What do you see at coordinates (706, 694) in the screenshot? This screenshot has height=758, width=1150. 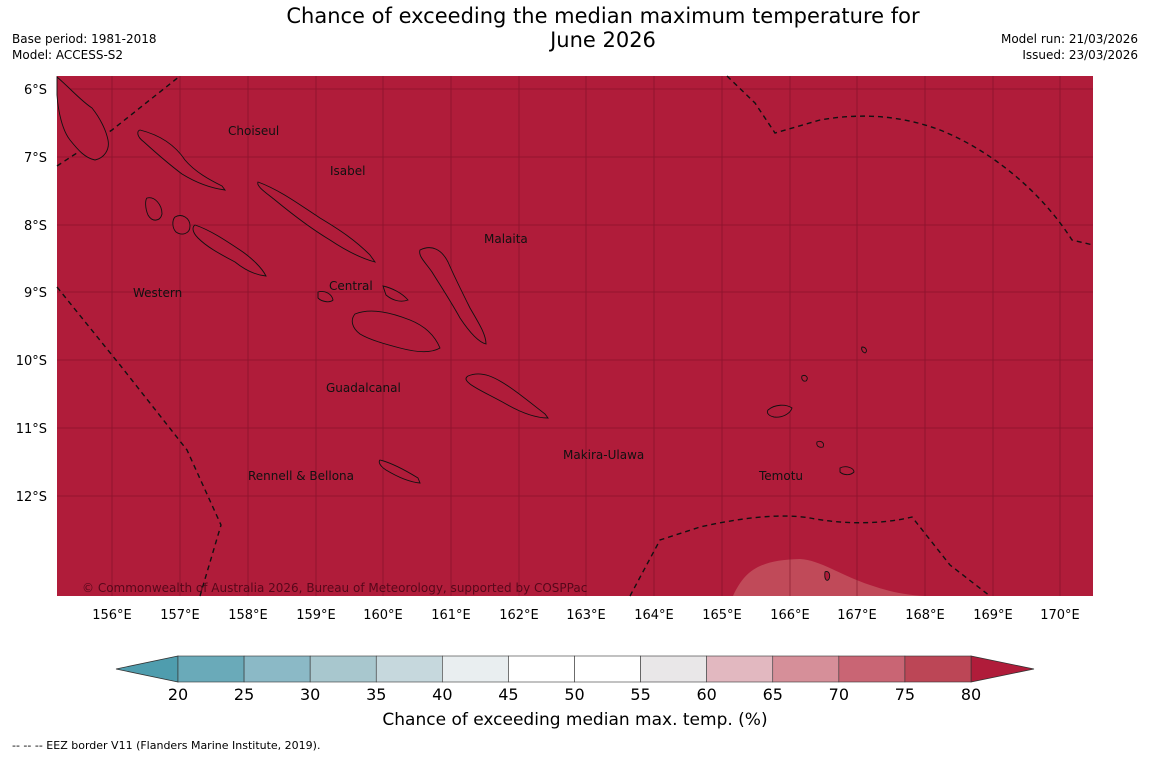 I see `colorbar-tick-label: 60` at bounding box center [706, 694].